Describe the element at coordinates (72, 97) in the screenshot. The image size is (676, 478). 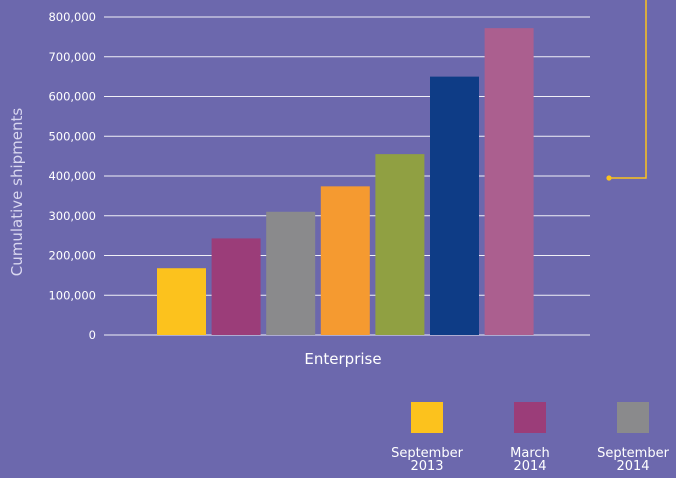
I see `y-tick-label: 600,000` at that location.